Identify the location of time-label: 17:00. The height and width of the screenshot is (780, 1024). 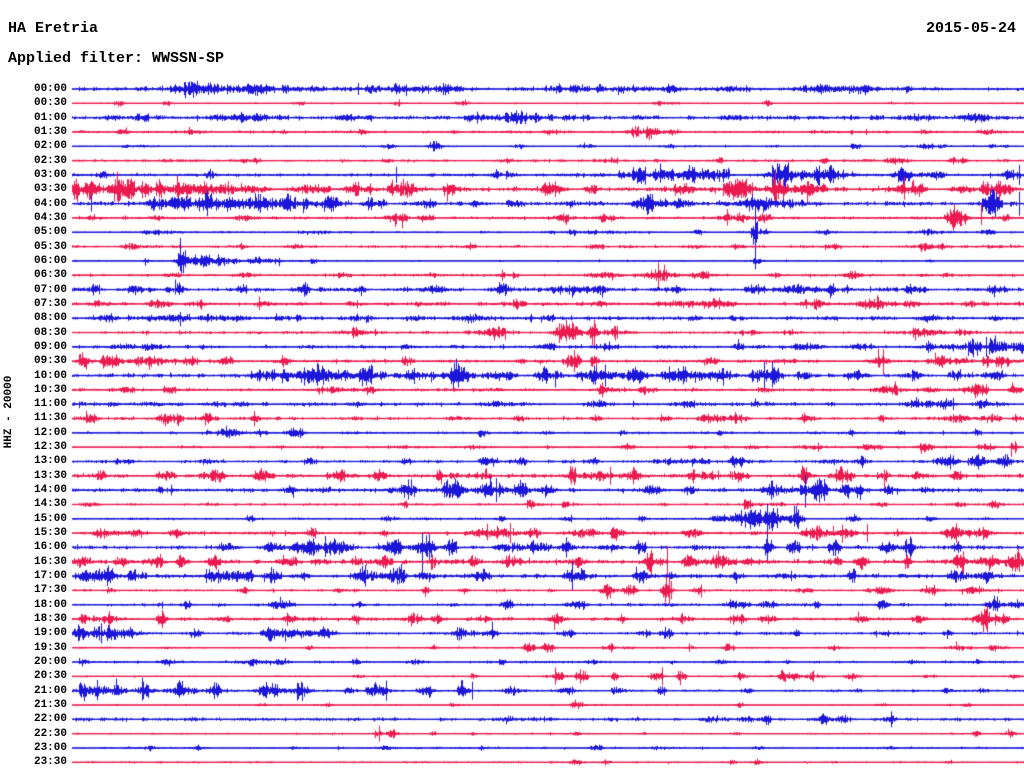
(50, 576).